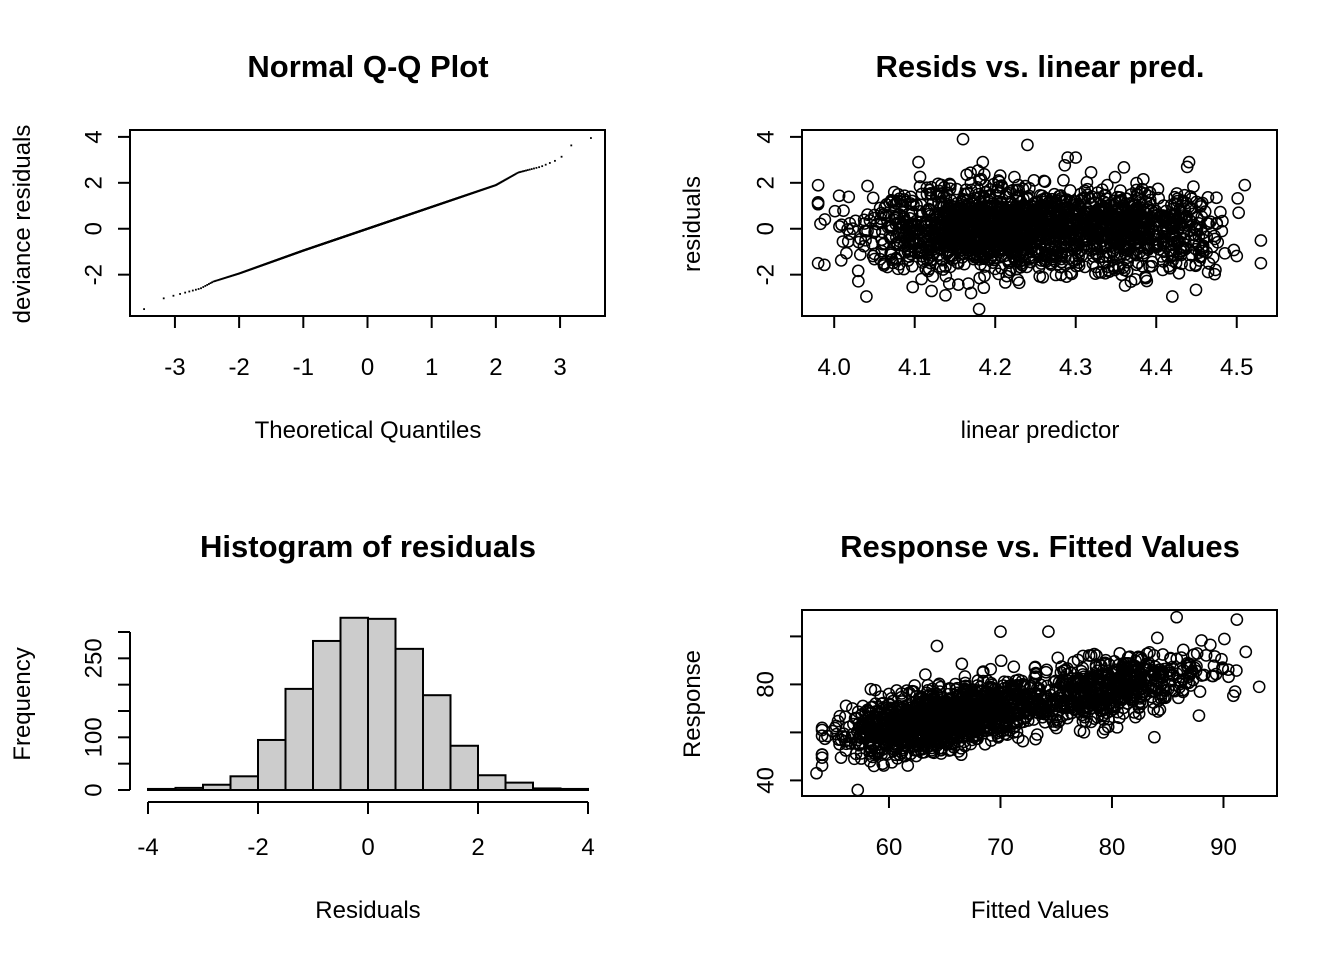 Image resolution: width=1344 pixels, height=960 pixels. I want to click on resid-x-tick-label: 4.4, so click(1156, 367).